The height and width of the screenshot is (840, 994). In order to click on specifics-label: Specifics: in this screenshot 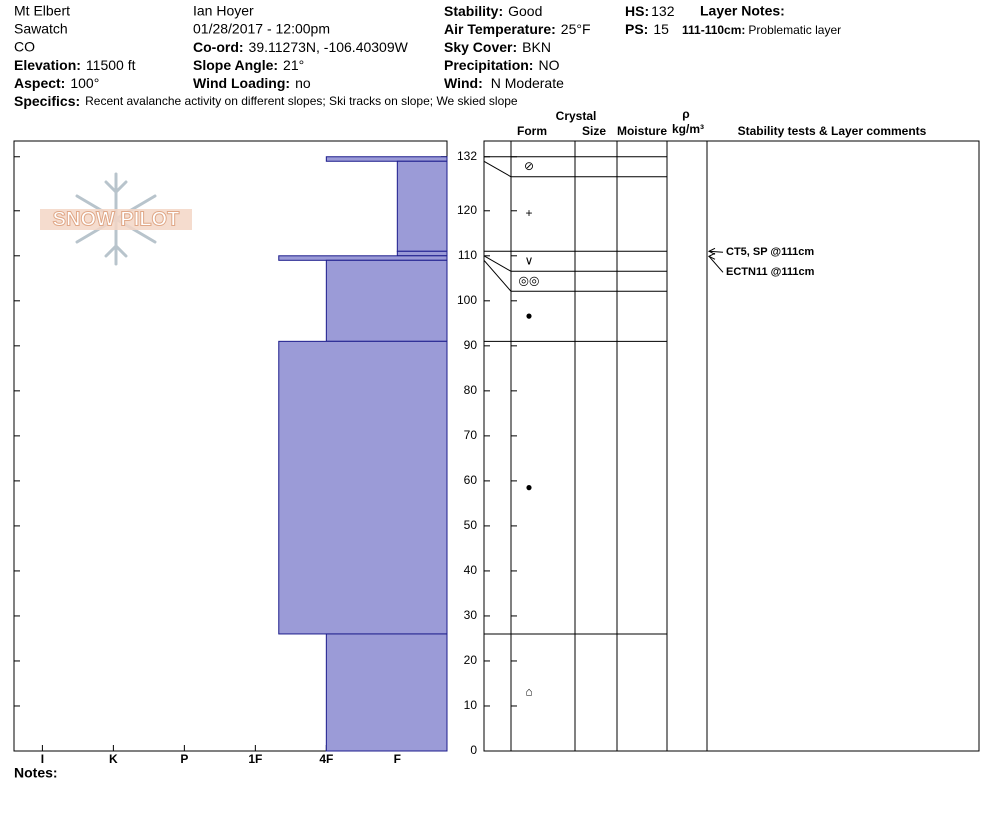, I will do `click(47, 101)`.